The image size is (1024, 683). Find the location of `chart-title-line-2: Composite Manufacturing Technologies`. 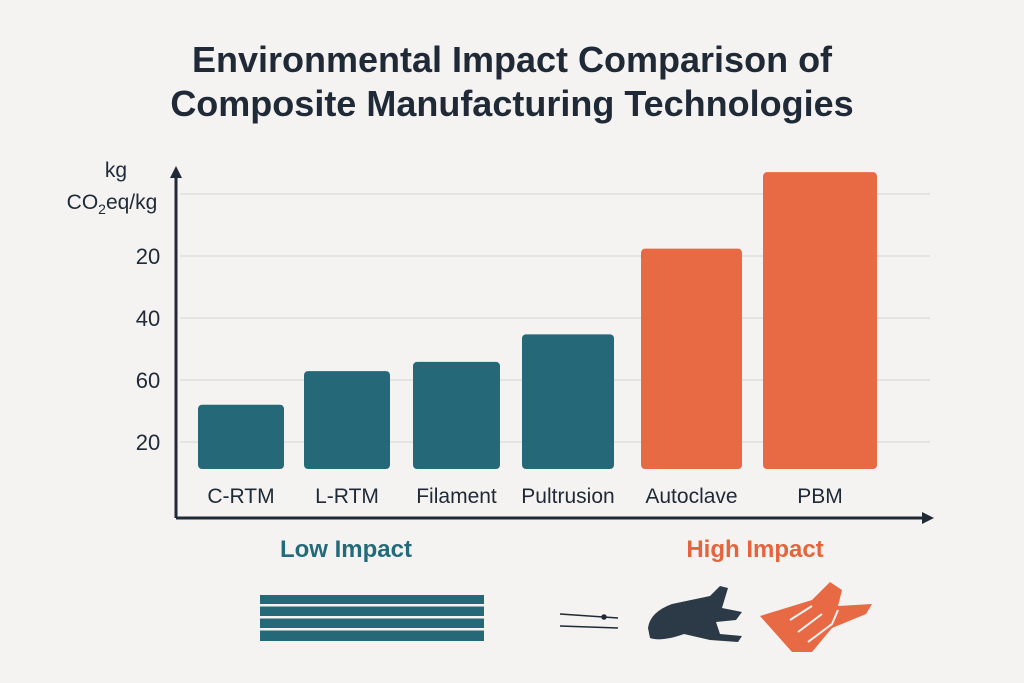

chart-title-line-2: Composite Manufacturing Technologies is located at coordinates (512, 103).